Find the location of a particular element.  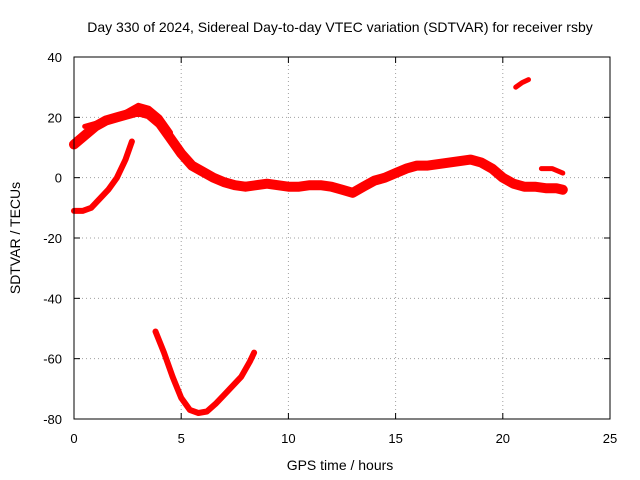

y-tick-label: -80 is located at coordinates (52, 419).